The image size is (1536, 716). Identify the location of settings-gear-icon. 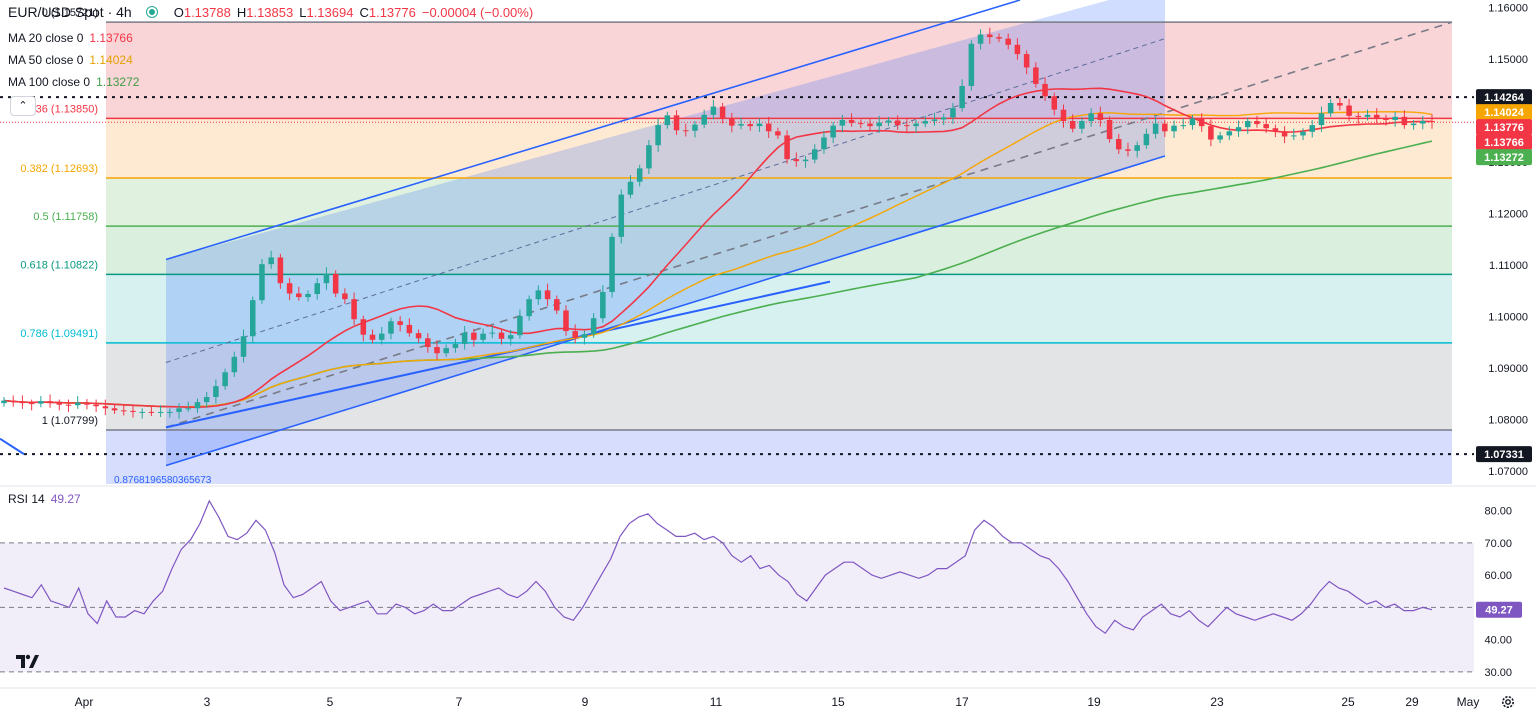
(1508, 702).